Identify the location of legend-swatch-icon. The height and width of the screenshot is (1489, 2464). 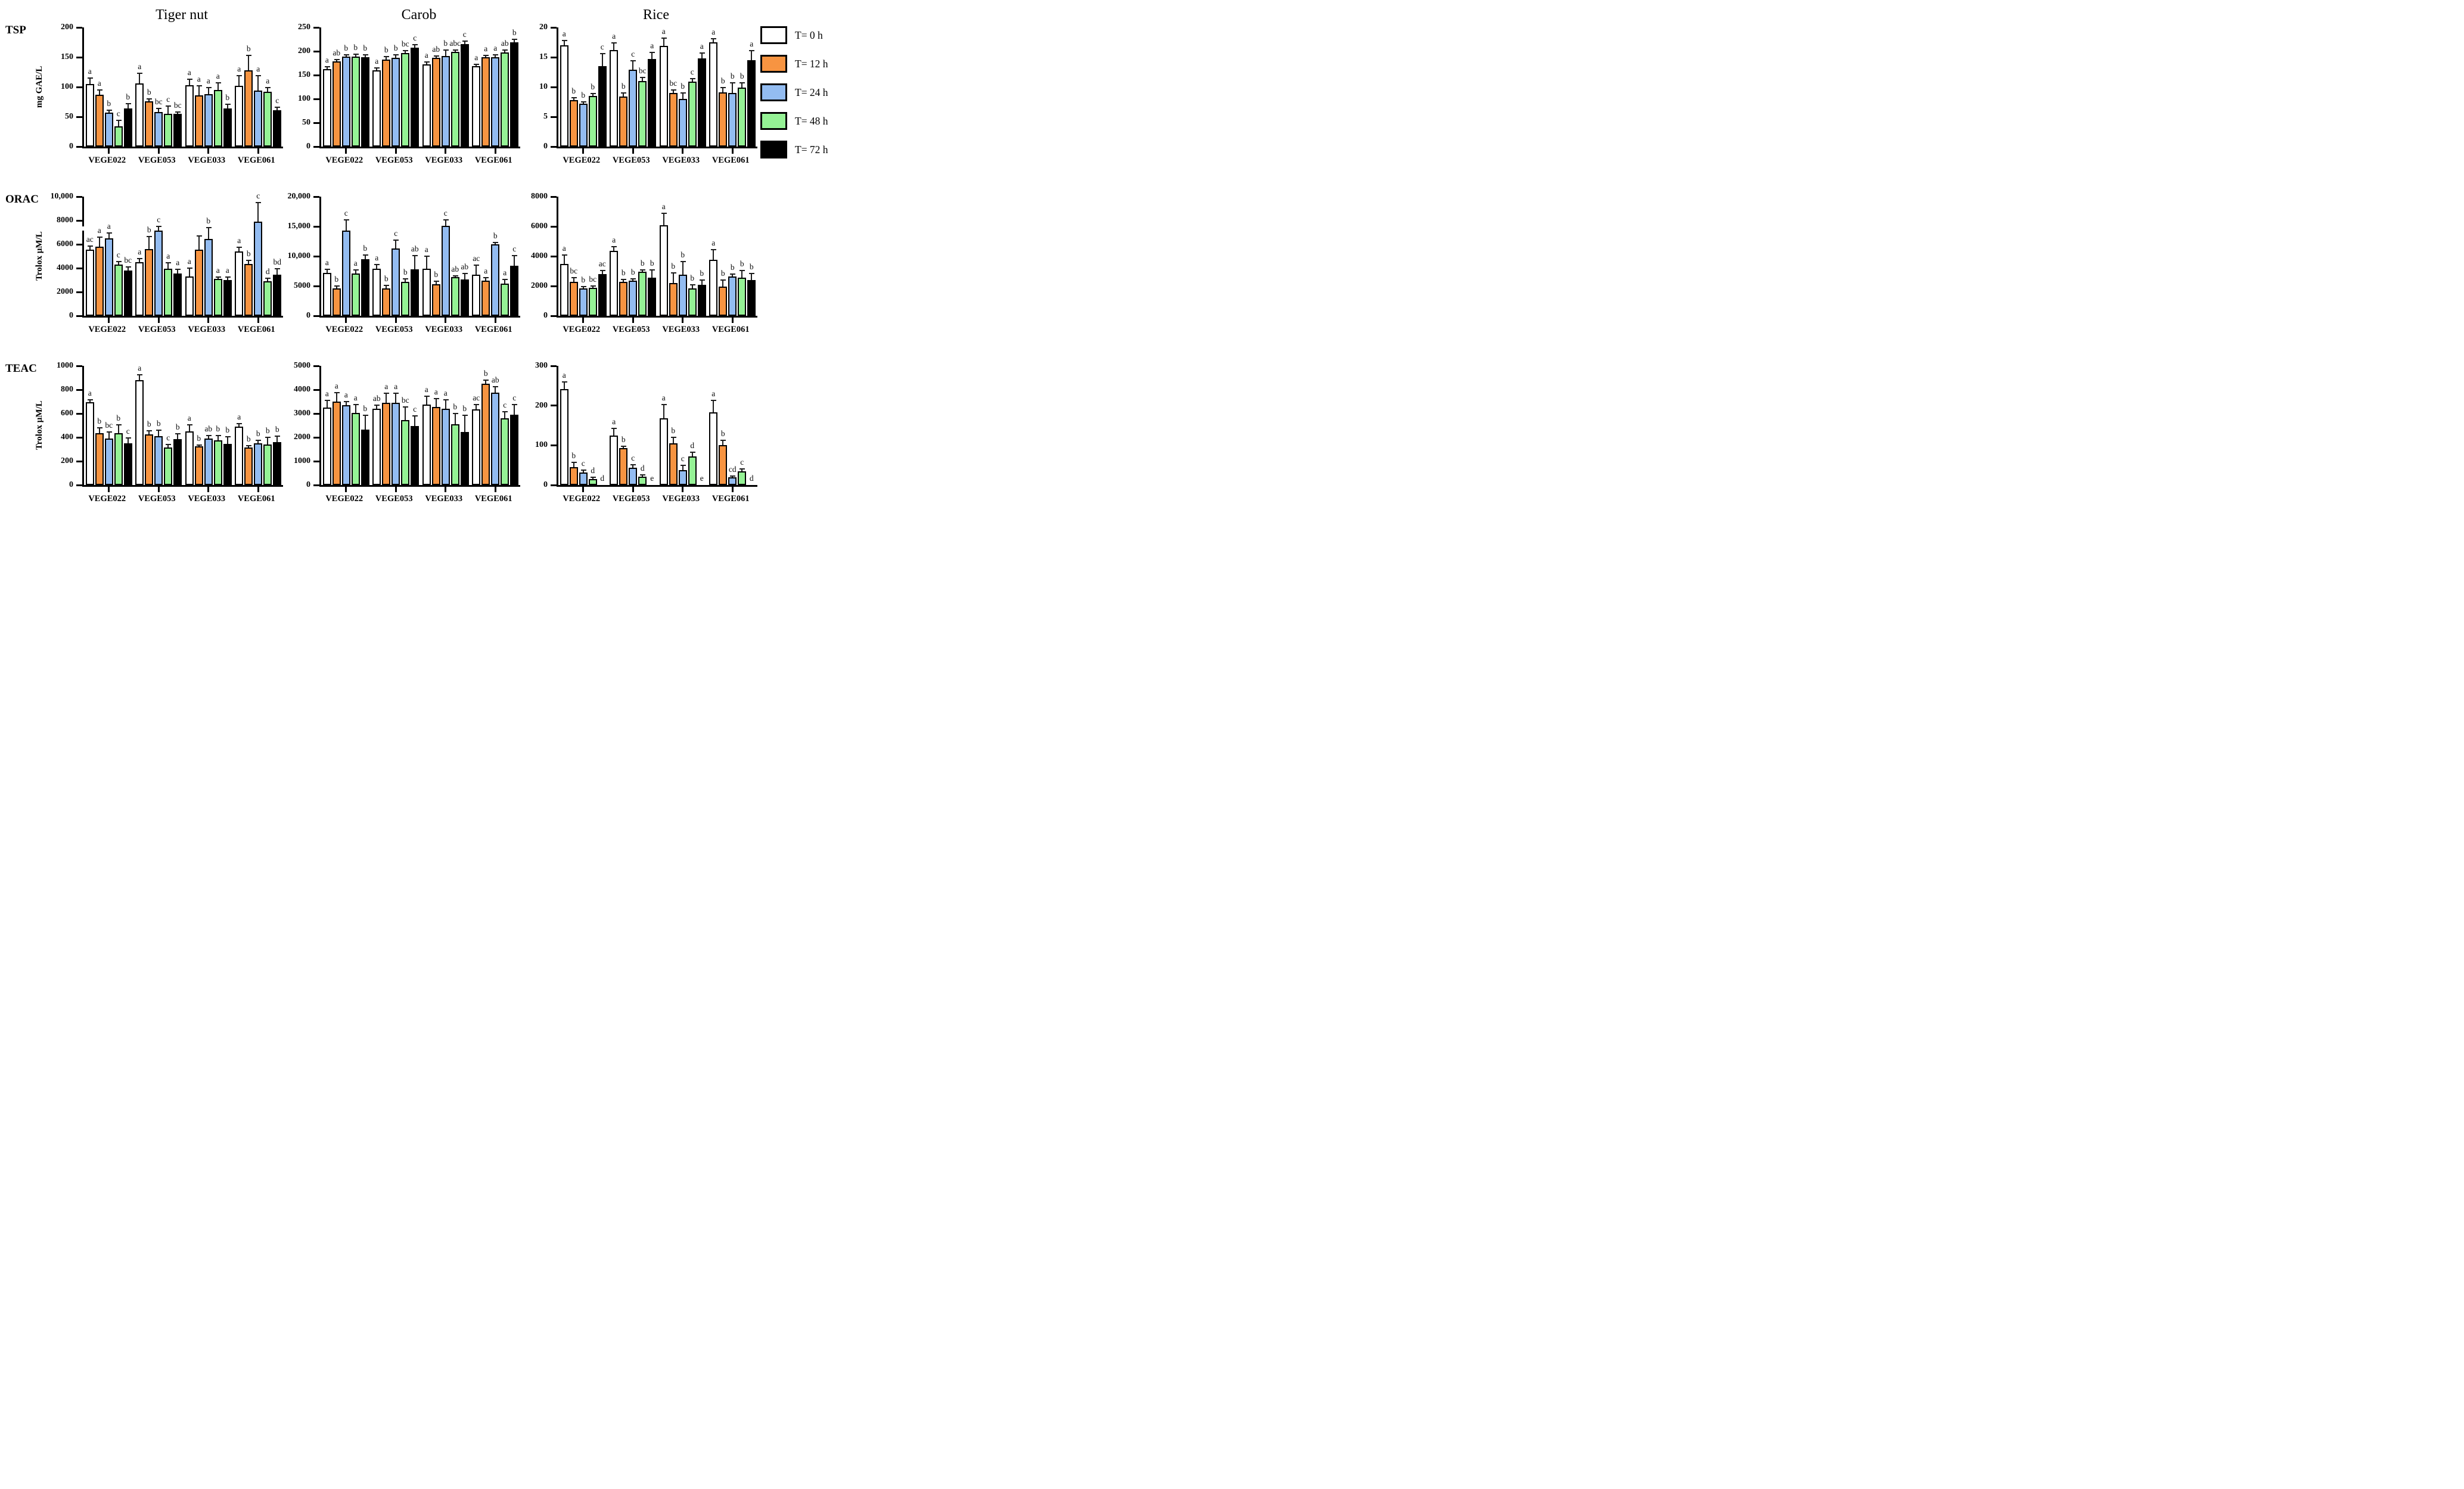
(773, 121).